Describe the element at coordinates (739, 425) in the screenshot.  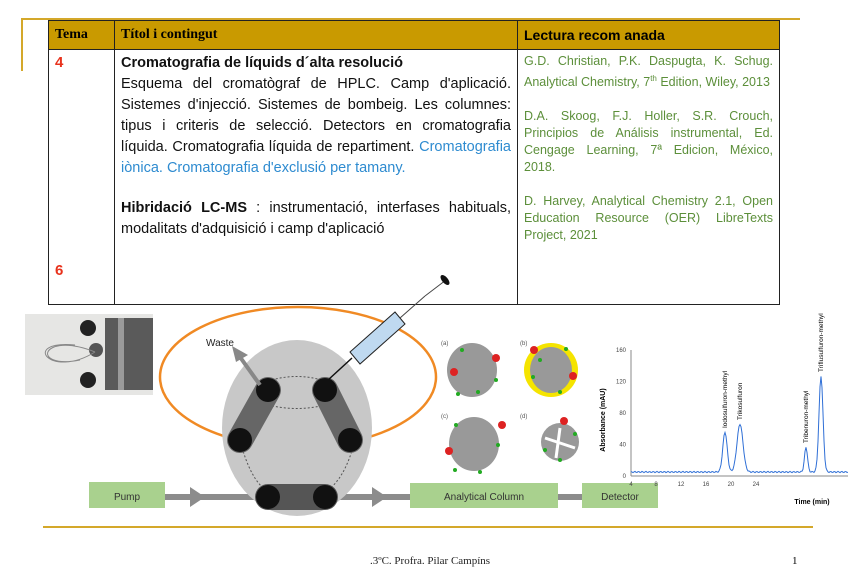
I see `chromatogram-trace` at that location.